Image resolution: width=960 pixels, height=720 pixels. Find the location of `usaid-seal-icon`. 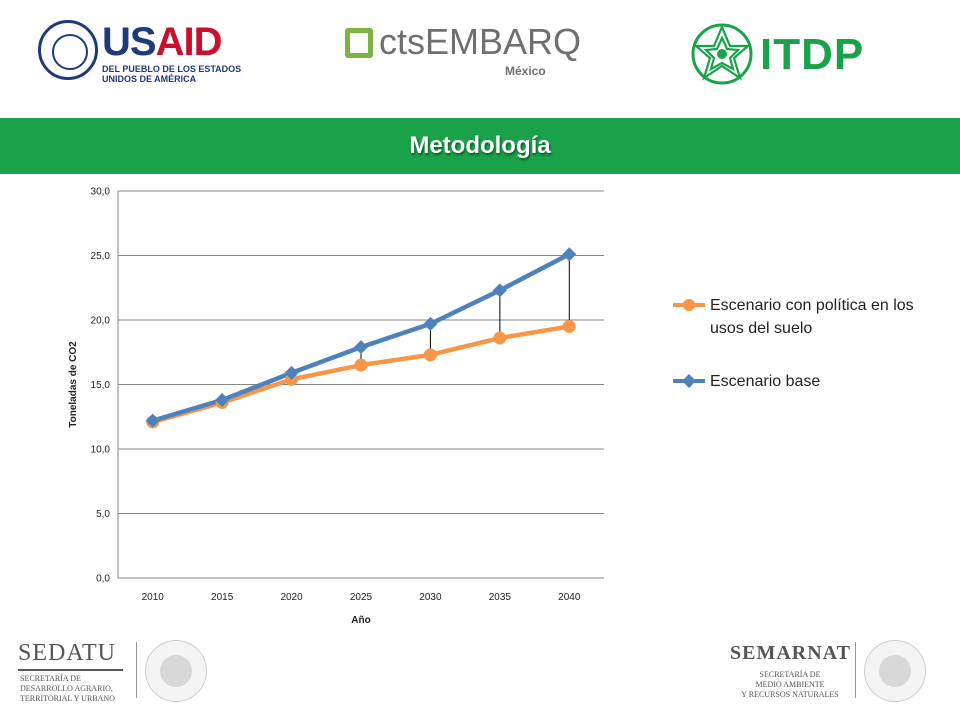

usaid-seal-icon is located at coordinates (68, 50).